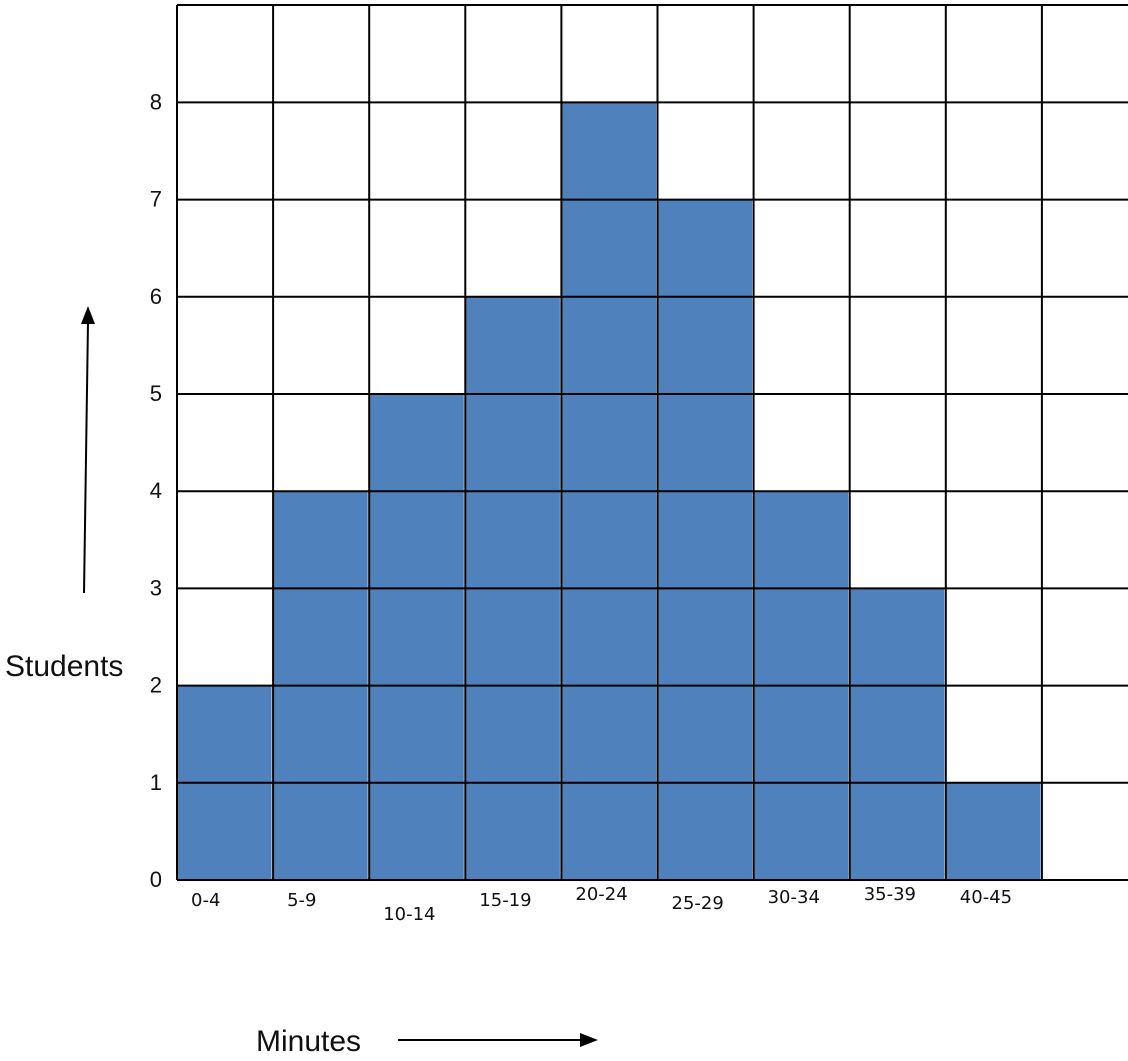 The image size is (1128, 1061). What do you see at coordinates (308, 1041) in the screenshot?
I see `x-axis-label: Minutes` at bounding box center [308, 1041].